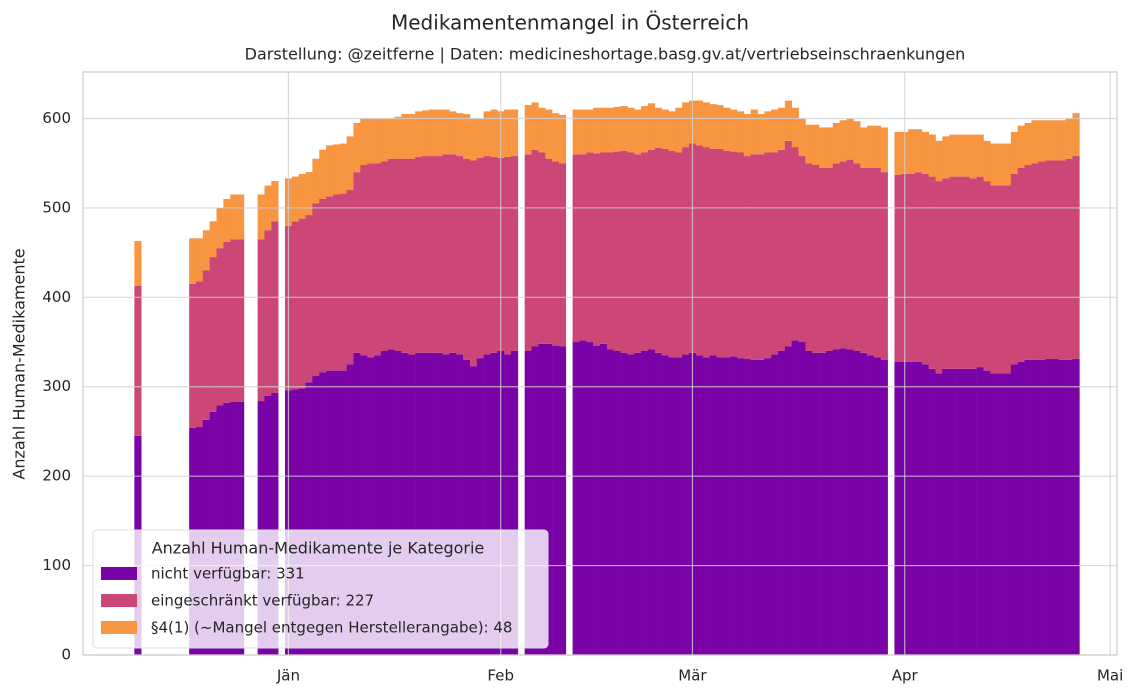 The image size is (1137, 700). Describe the element at coordinates (66, 655) in the screenshot. I see `y-tick-label: 0` at that location.